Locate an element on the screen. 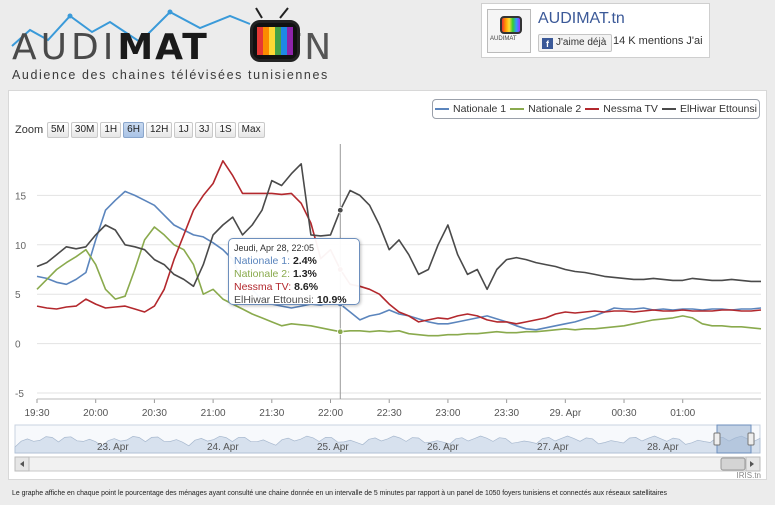 This screenshot has height=505, width=775. navigator-date-label: 23. Apr is located at coordinates (113, 447).